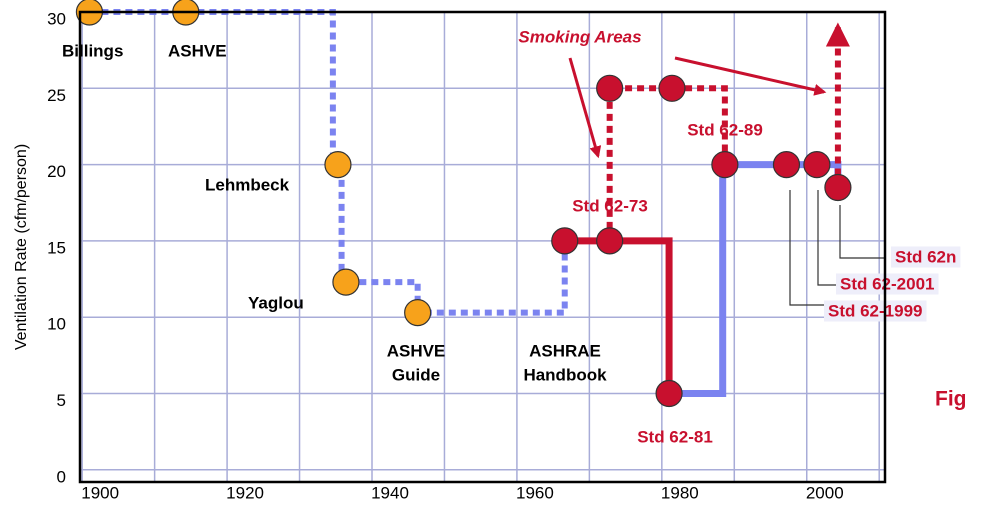 This screenshot has height=510, width=999. What do you see at coordinates (21, 247) in the screenshot?
I see `y-axis-label: Ventilation Rate (cfm/person)` at bounding box center [21, 247].